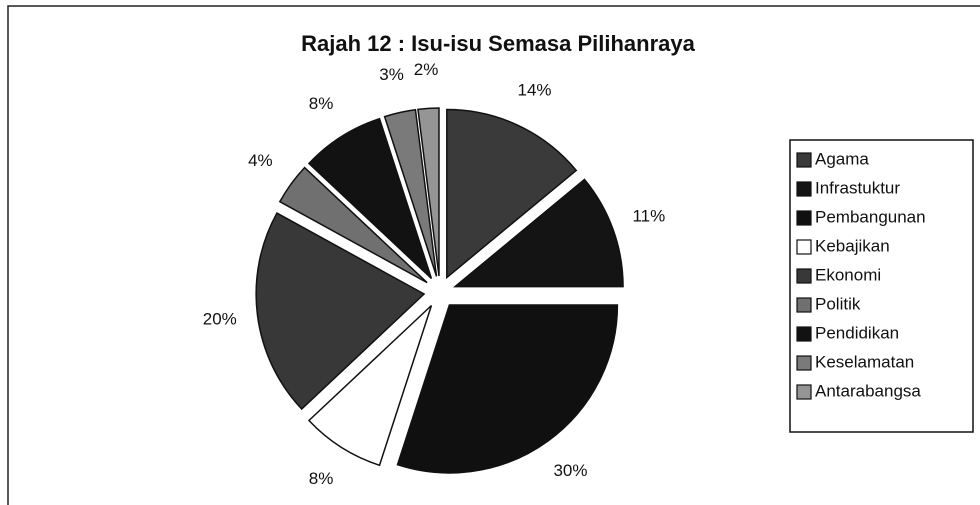 The height and width of the screenshot is (505, 980). Describe the element at coordinates (864, 361) in the screenshot. I see `legend-label: Keselamatan` at that location.